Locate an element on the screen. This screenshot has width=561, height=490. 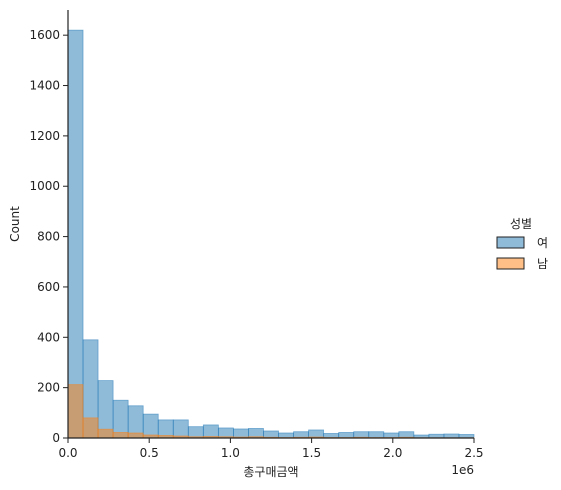
legend: 성별 여 남 is located at coordinates (522, 244).